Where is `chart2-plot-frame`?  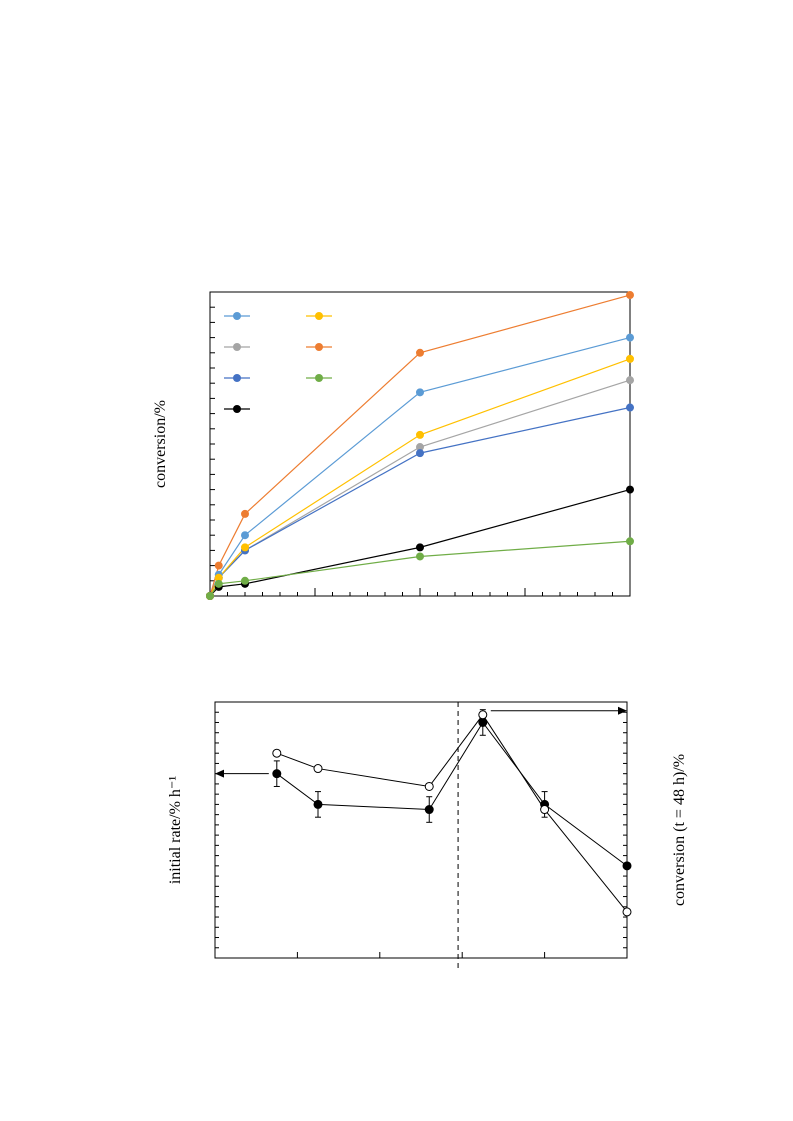 chart2-plot-frame is located at coordinates (421, 830).